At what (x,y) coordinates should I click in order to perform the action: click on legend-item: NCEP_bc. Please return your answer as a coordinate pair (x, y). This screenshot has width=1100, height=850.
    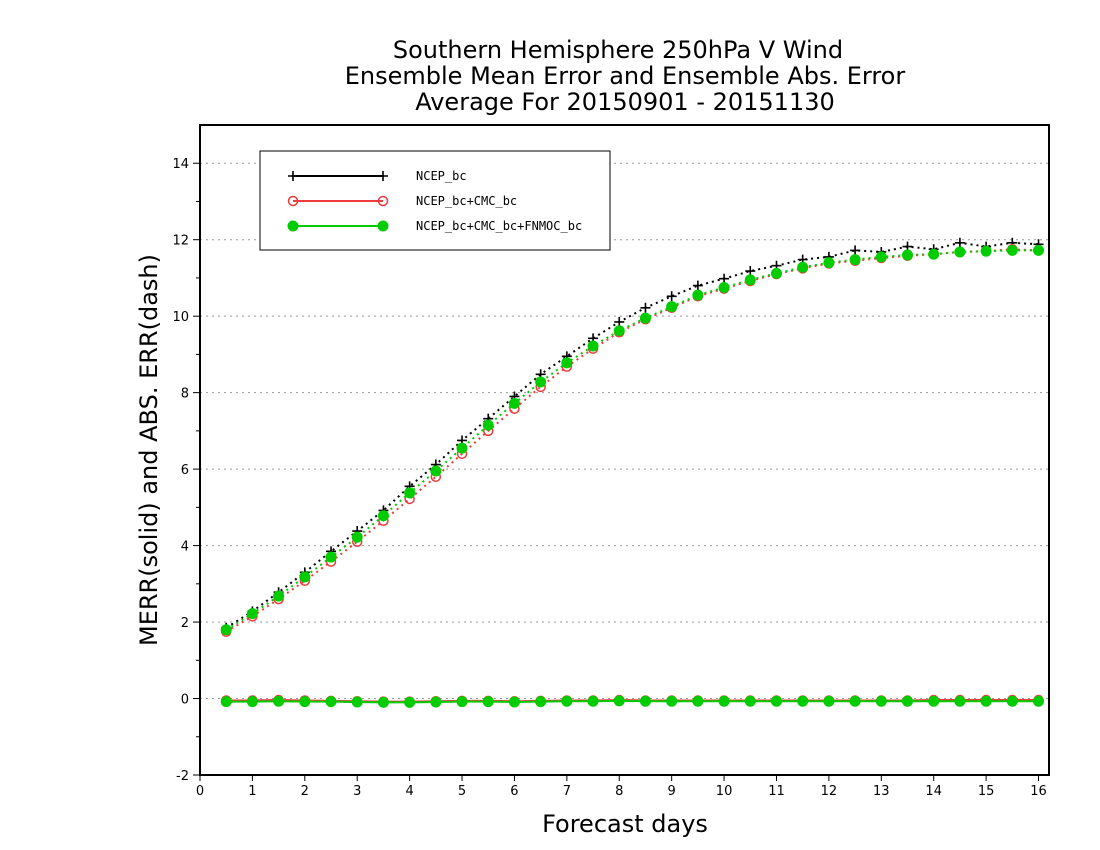
    Looking at the image, I should click on (377, 176).